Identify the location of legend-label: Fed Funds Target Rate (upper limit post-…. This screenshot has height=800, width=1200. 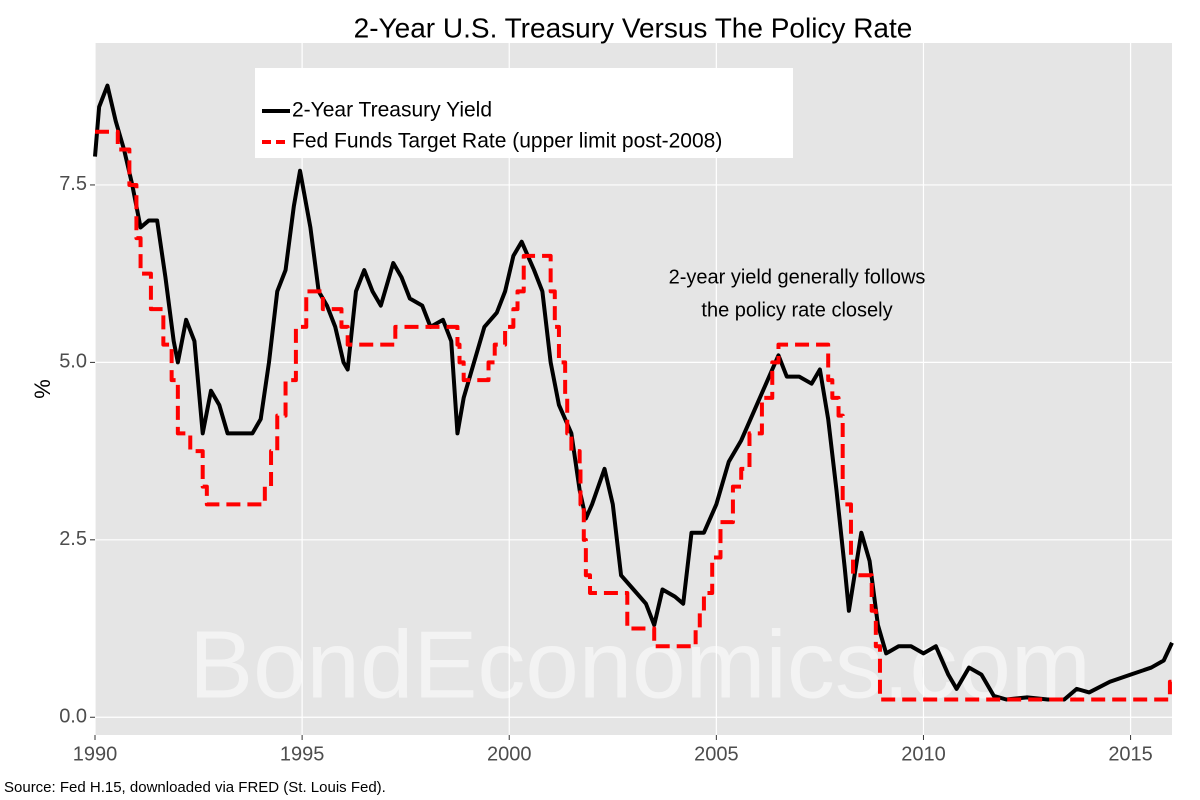
(507, 141).